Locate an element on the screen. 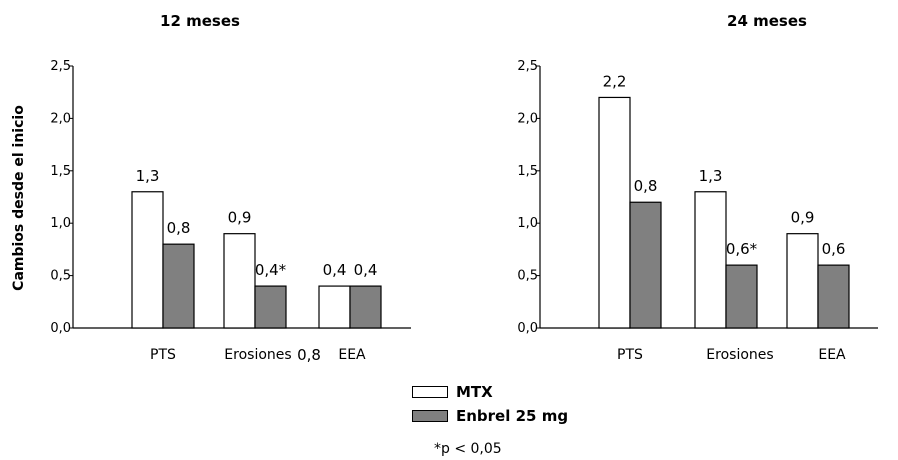  chart-title-1: 12 meses is located at coordinates (200, 21).